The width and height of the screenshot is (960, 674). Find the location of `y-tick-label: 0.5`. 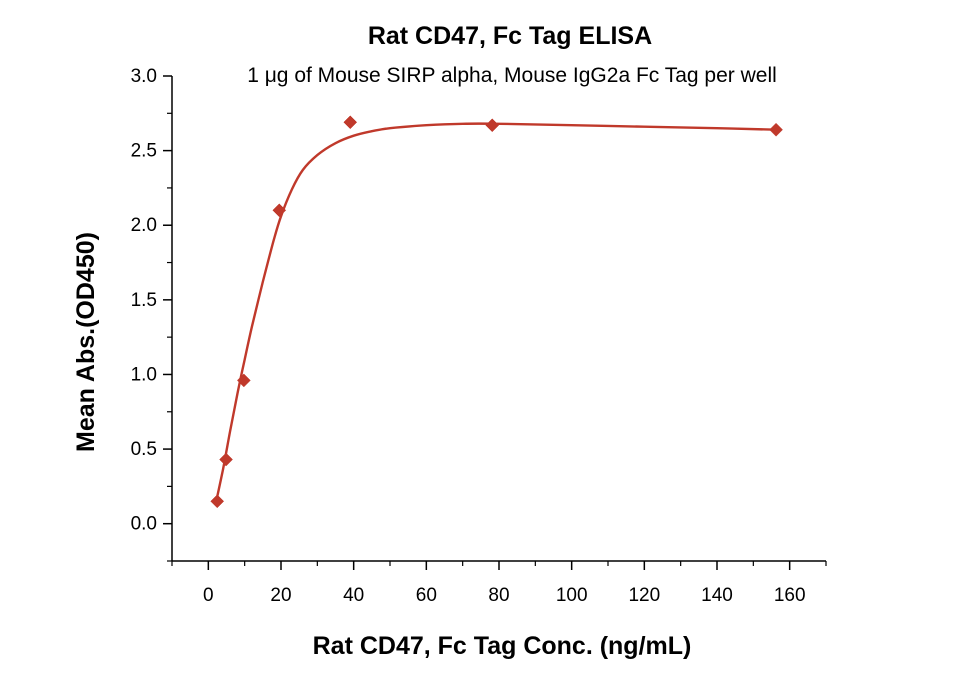

y-tick-label: 0.5 is located at coordinates (144, 449).